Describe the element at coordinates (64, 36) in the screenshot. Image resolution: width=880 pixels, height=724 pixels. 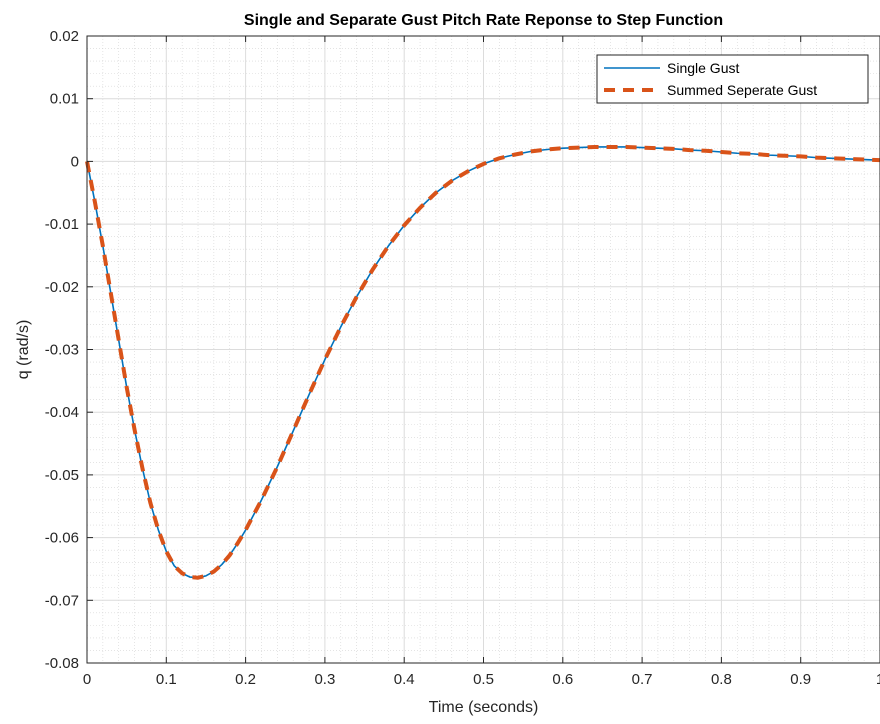
I see `y-tick-label: 0.02` at that location.